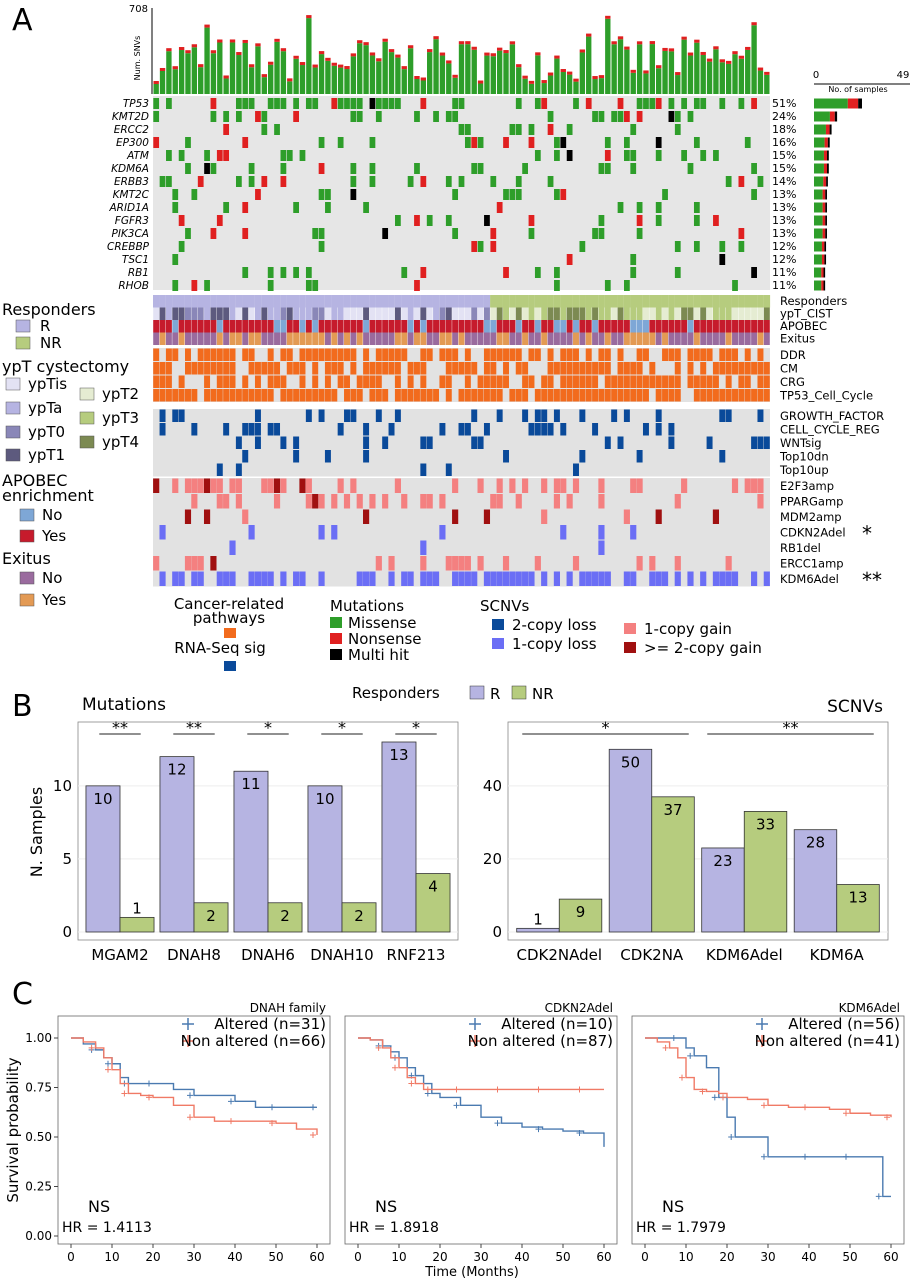  What do you see at coordinates (177, 844) in the screenshot?
I see `bar-r` at bounding box center [177, 844].